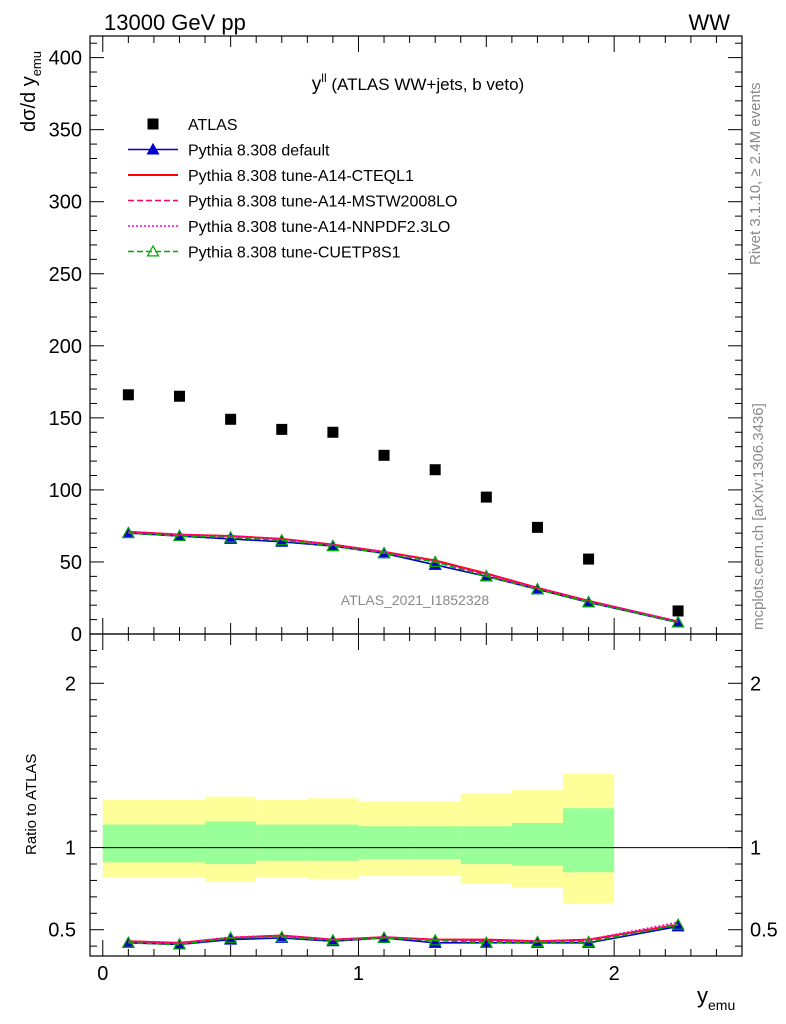 The height and width of the screenshot is (1024, 786). I want to click on ratio-y-tick-label-right: 1, so click(755, 849).